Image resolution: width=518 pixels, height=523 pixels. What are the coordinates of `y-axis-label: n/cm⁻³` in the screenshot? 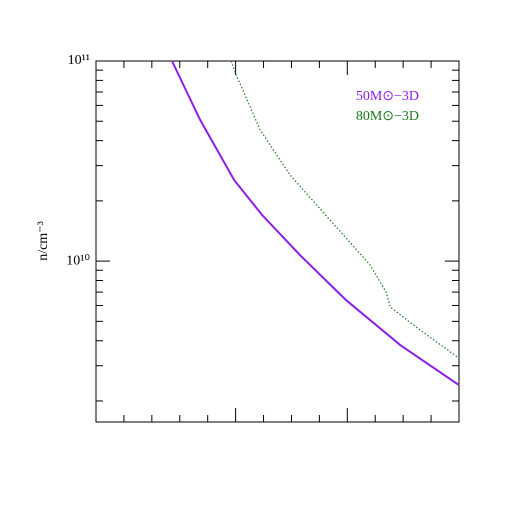 It's located at (43, 241).